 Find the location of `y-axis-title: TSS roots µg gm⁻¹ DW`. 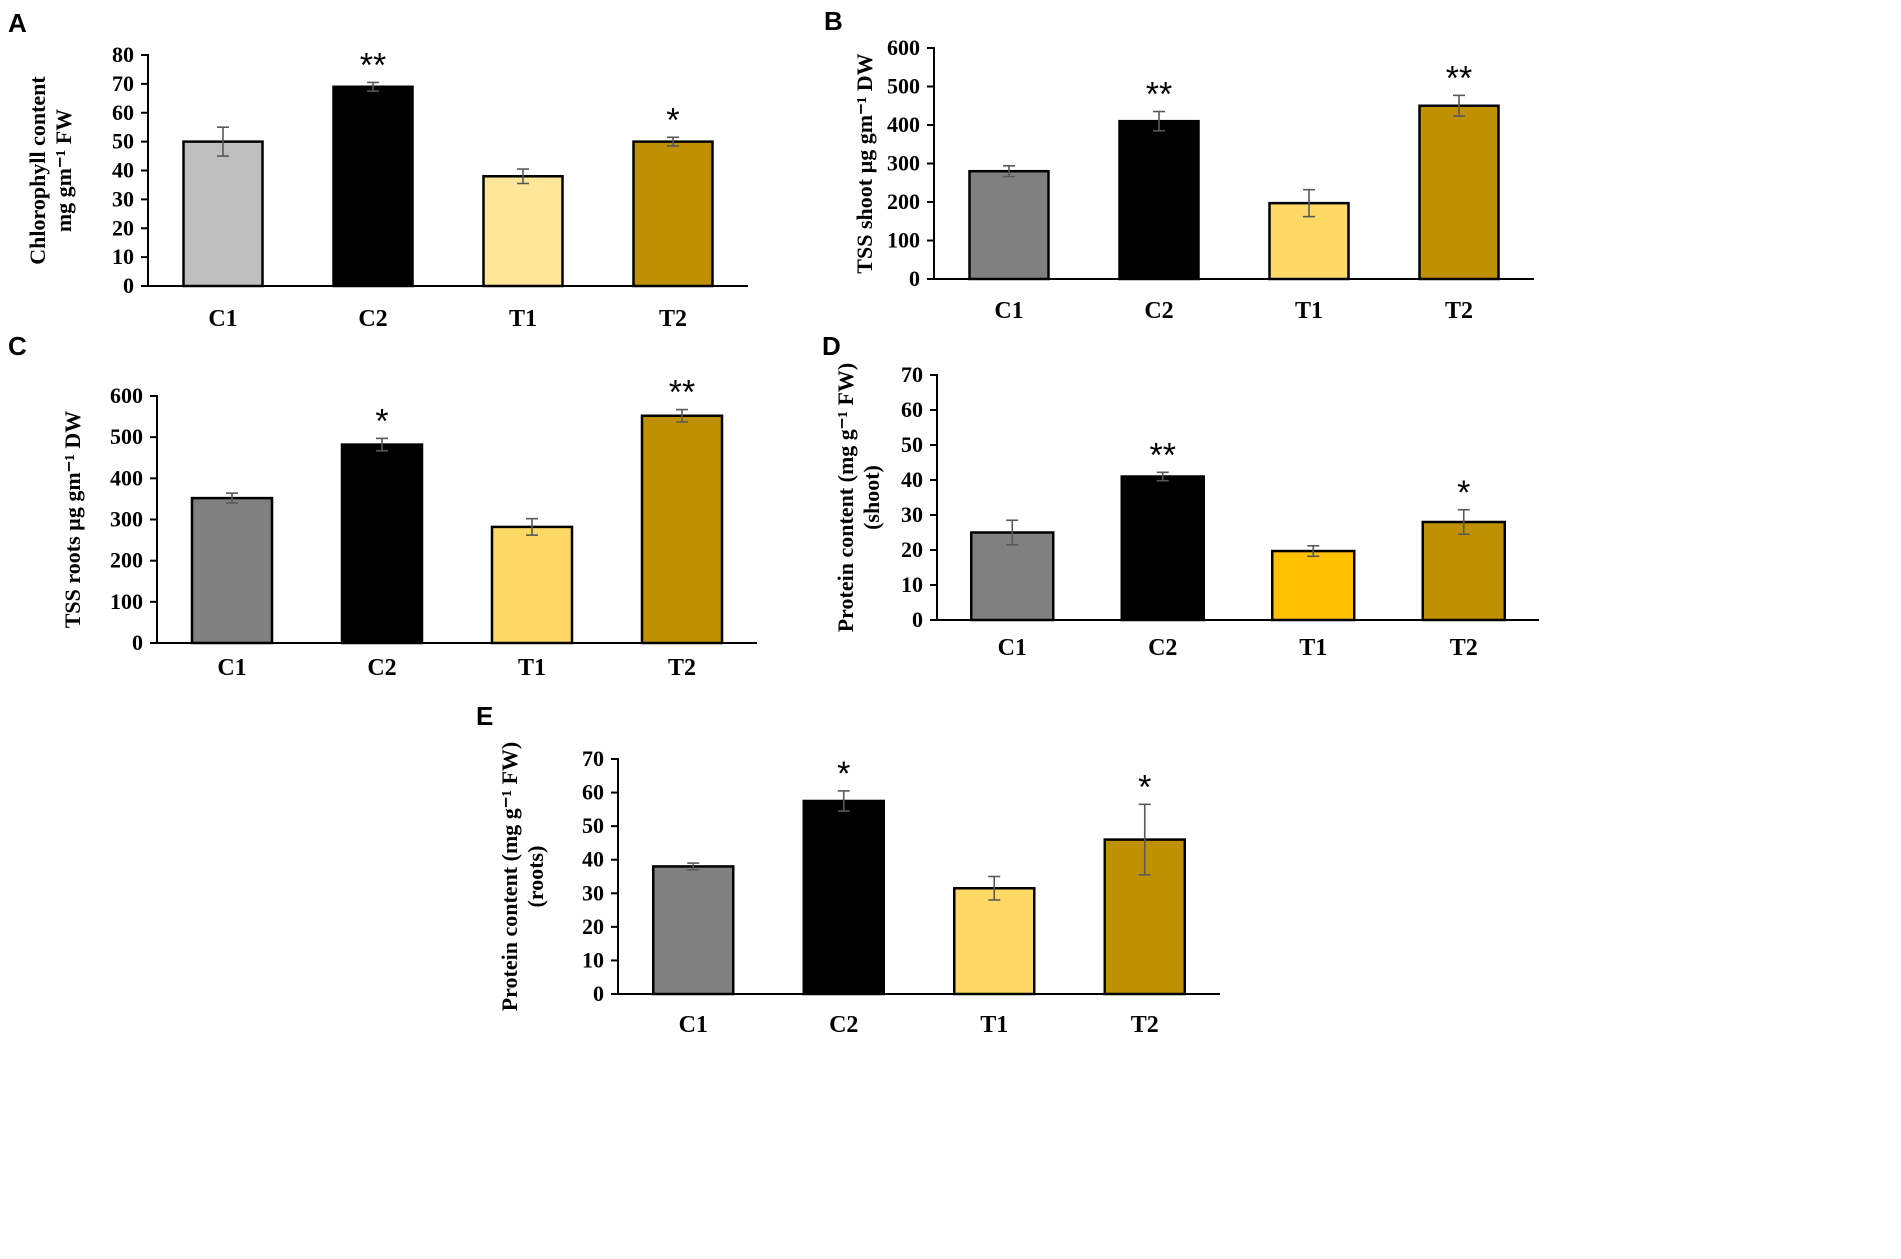

y-axis-title: TSS roots µg gm⁻¹ DW is located at coordinates (72, 520).